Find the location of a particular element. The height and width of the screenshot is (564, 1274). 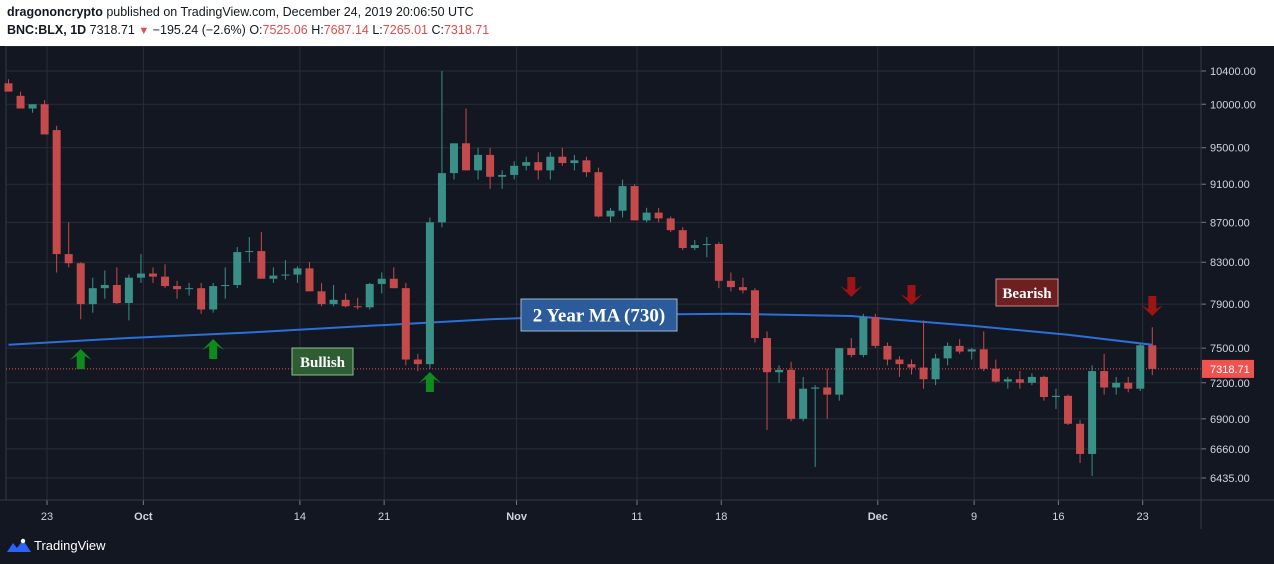

price-tick-label: 9500.00 is located at coordinates (1230, 149).